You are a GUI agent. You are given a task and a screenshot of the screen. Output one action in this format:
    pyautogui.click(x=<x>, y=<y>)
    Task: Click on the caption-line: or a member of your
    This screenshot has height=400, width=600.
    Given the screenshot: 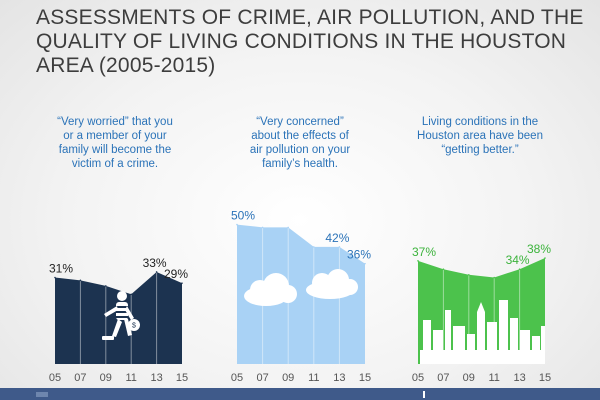 What is the action you would take?
    pyautogui.click(x=115, y=136)
    